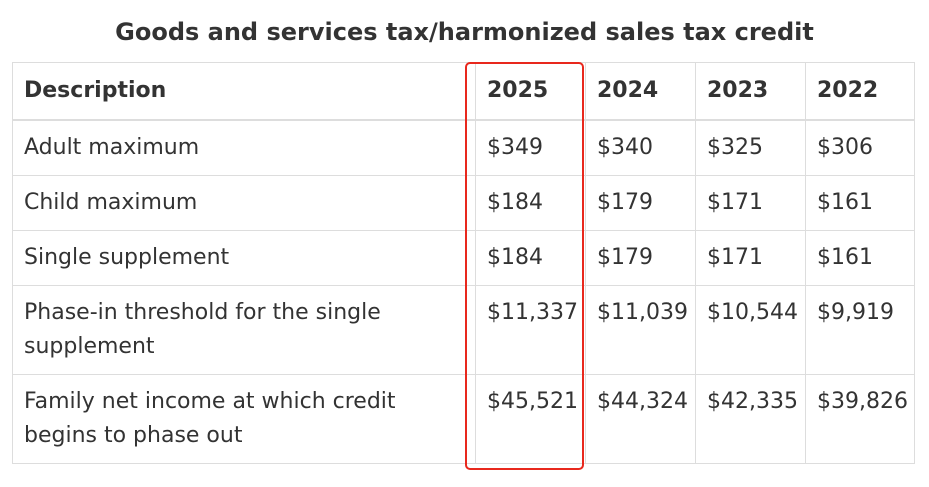 Image resolution: width=929 pixels, height=487 pixels. Describe the element at coordinates (244, 258) in the screenshot. I see `row-description: Single supplement` at that location.